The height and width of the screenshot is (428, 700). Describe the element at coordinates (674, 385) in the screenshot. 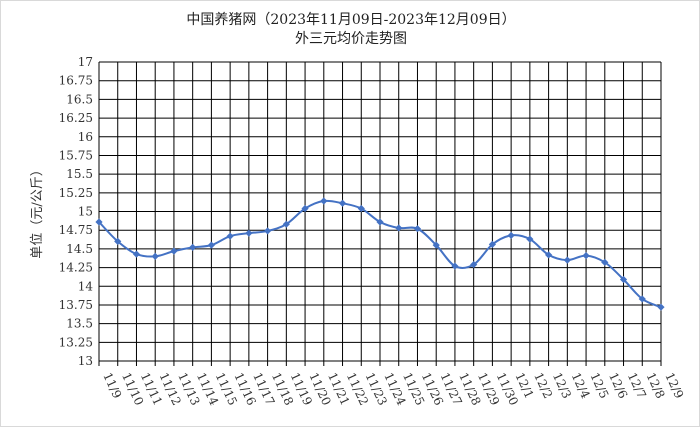

I see `x-tick-label: 12/9` at that location.